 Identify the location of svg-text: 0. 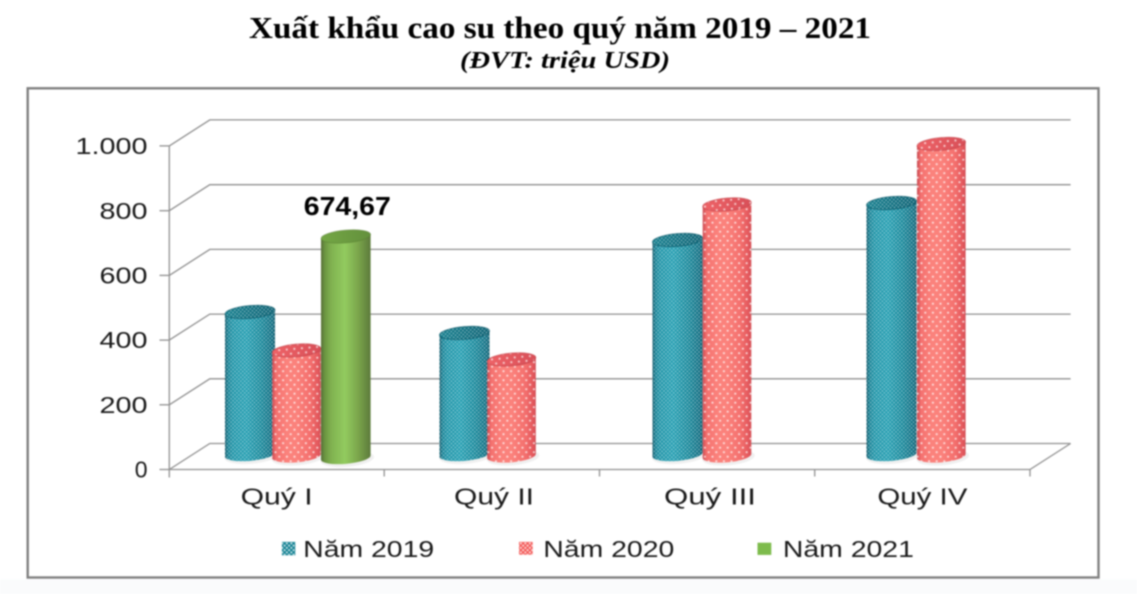
(141, 470).